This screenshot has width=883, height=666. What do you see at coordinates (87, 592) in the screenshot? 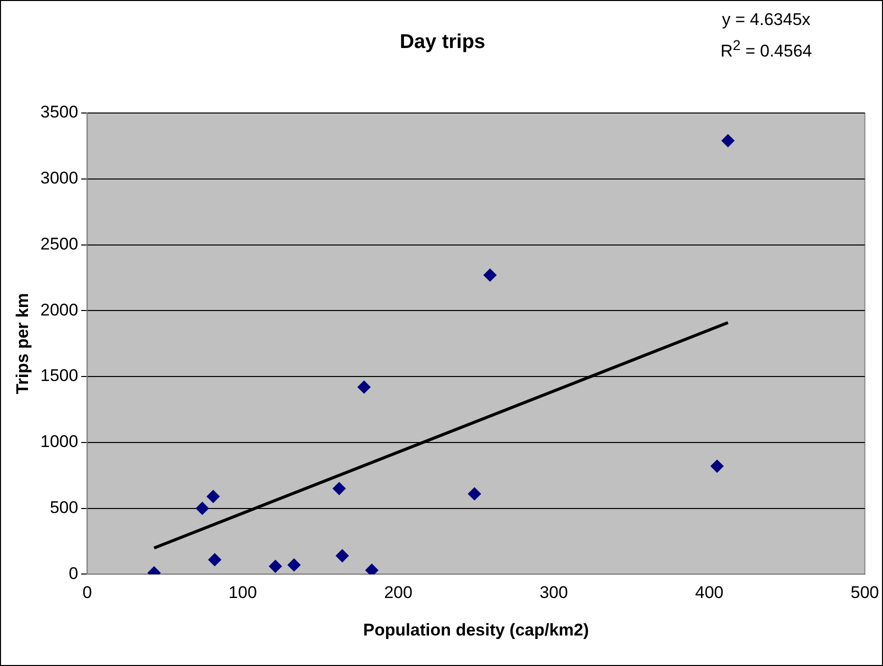
I see `x-tick-label: 0` at bounding box center [87, 592].